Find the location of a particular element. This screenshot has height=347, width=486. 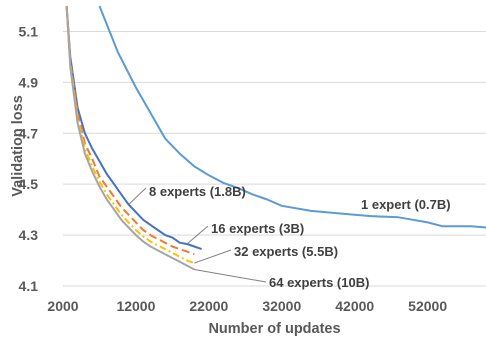

annotation-16-experts: 16 experts (3B) is located at coordinates (257, 228).